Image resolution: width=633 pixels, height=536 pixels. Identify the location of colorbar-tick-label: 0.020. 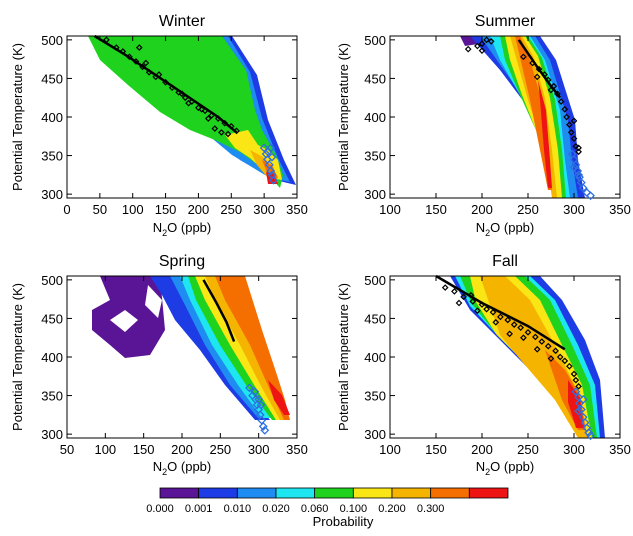
(276, 509).